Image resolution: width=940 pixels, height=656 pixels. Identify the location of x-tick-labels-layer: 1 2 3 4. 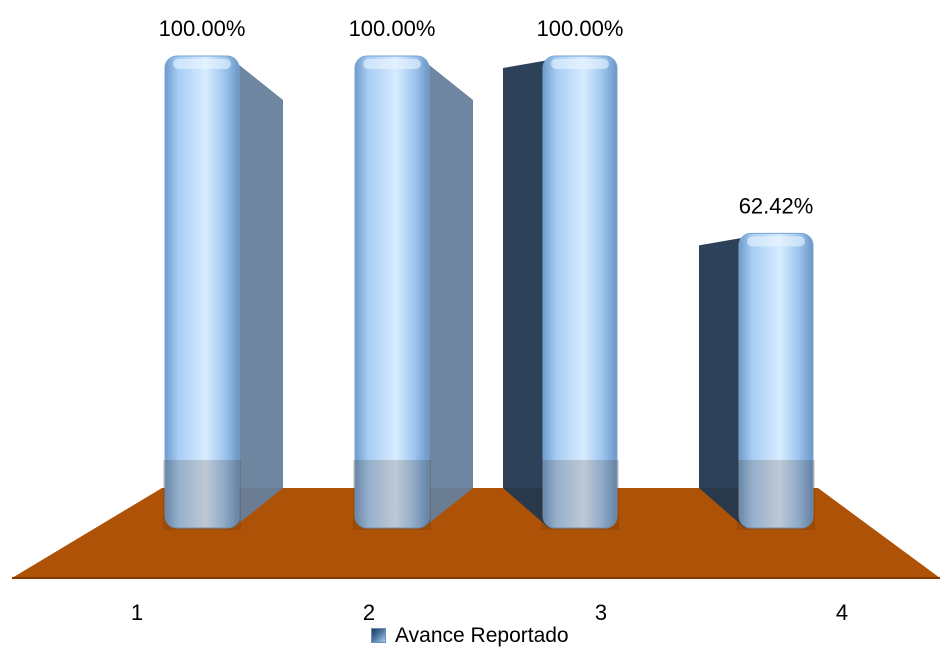
(489, 612).